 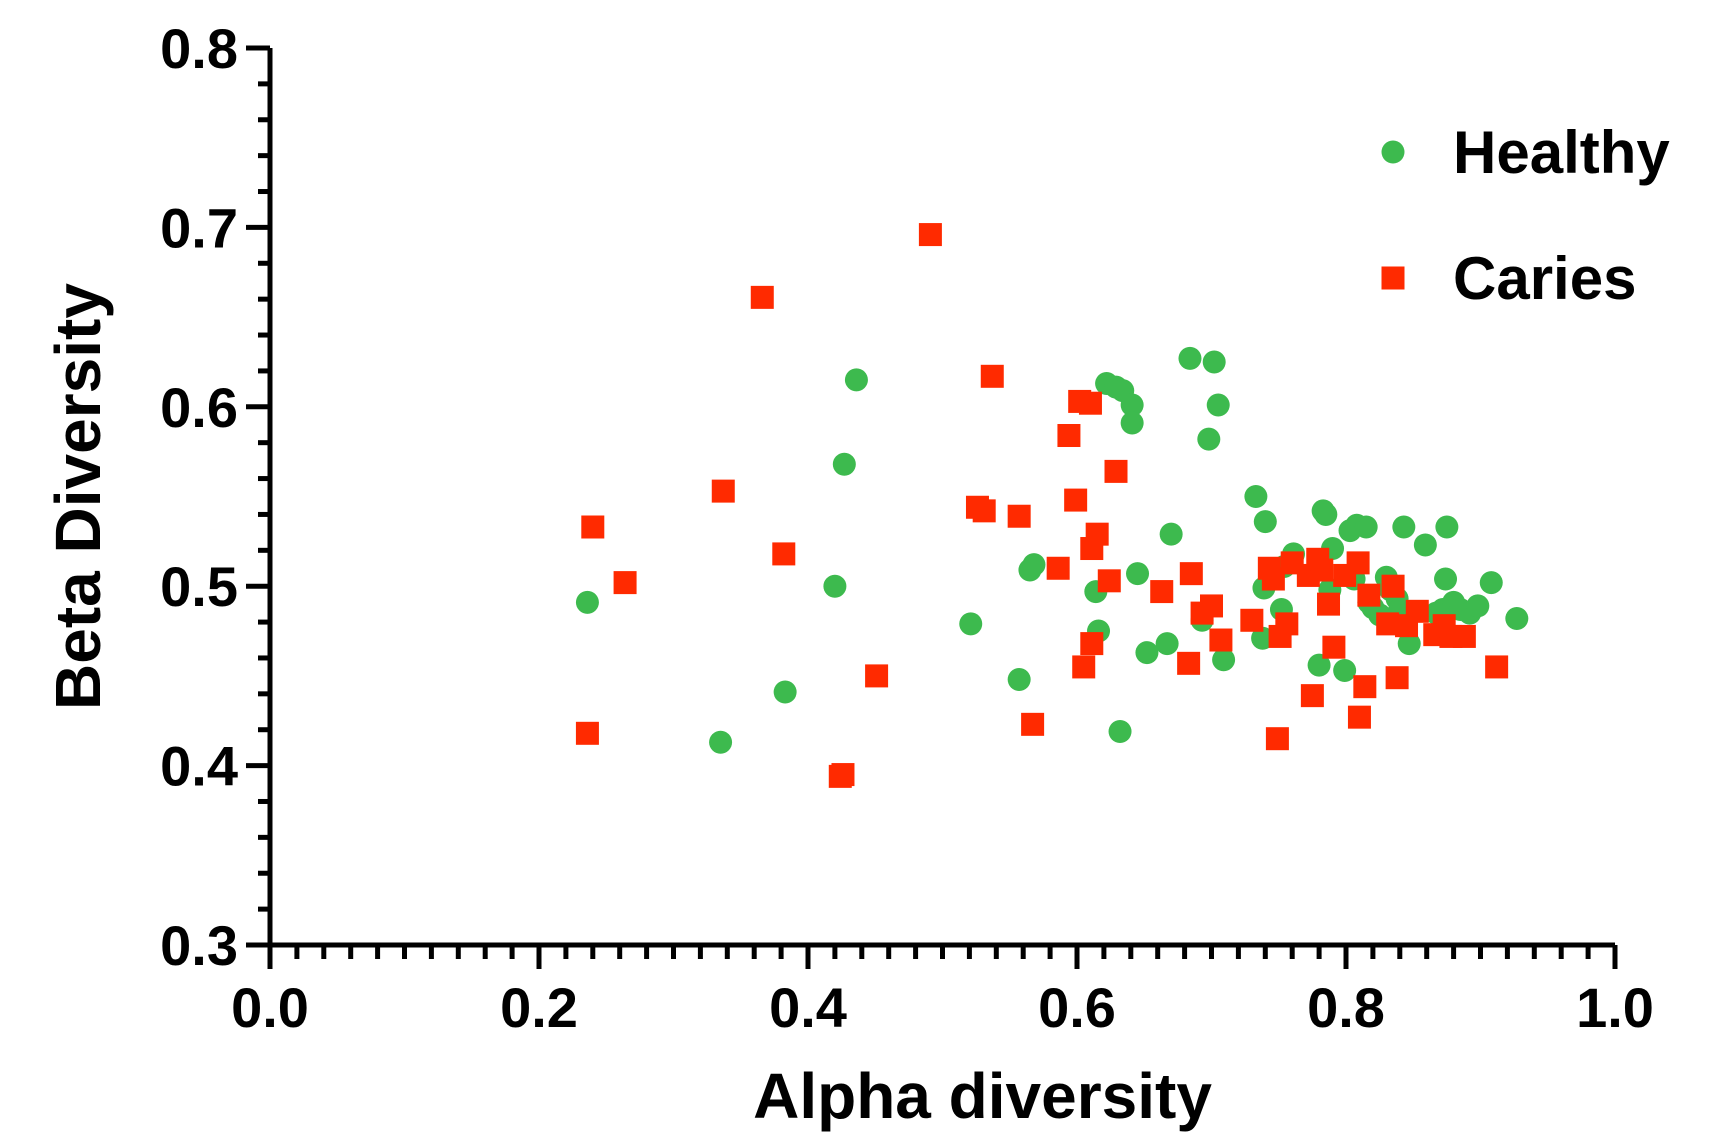 I want to click on y-tick-label: 0.3, so click(x=199, y=945).